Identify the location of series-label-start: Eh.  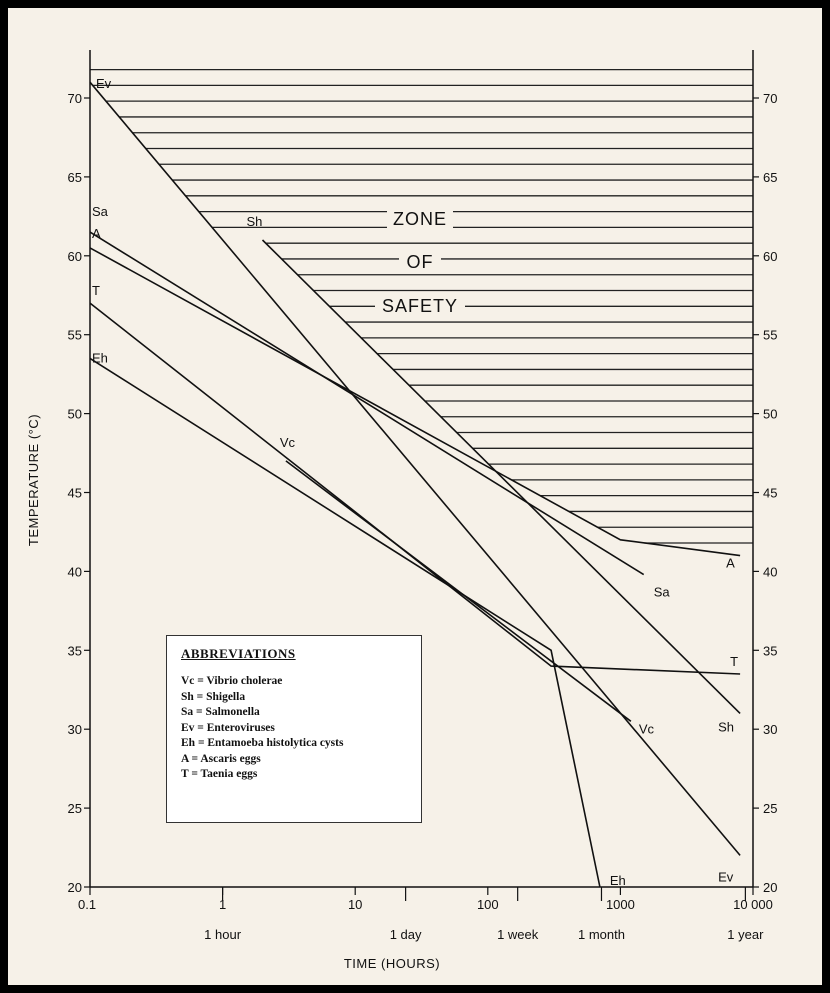
(100, 357).